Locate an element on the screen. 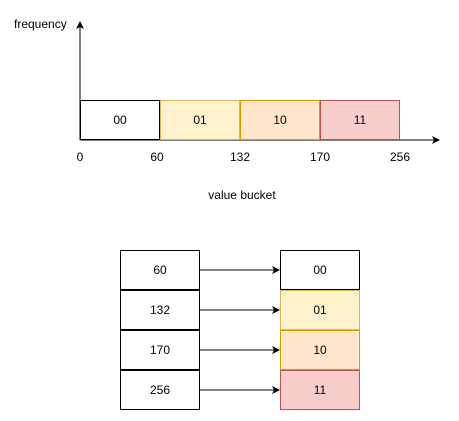  threshold-box: 132 is located at coordinates (160, 310).